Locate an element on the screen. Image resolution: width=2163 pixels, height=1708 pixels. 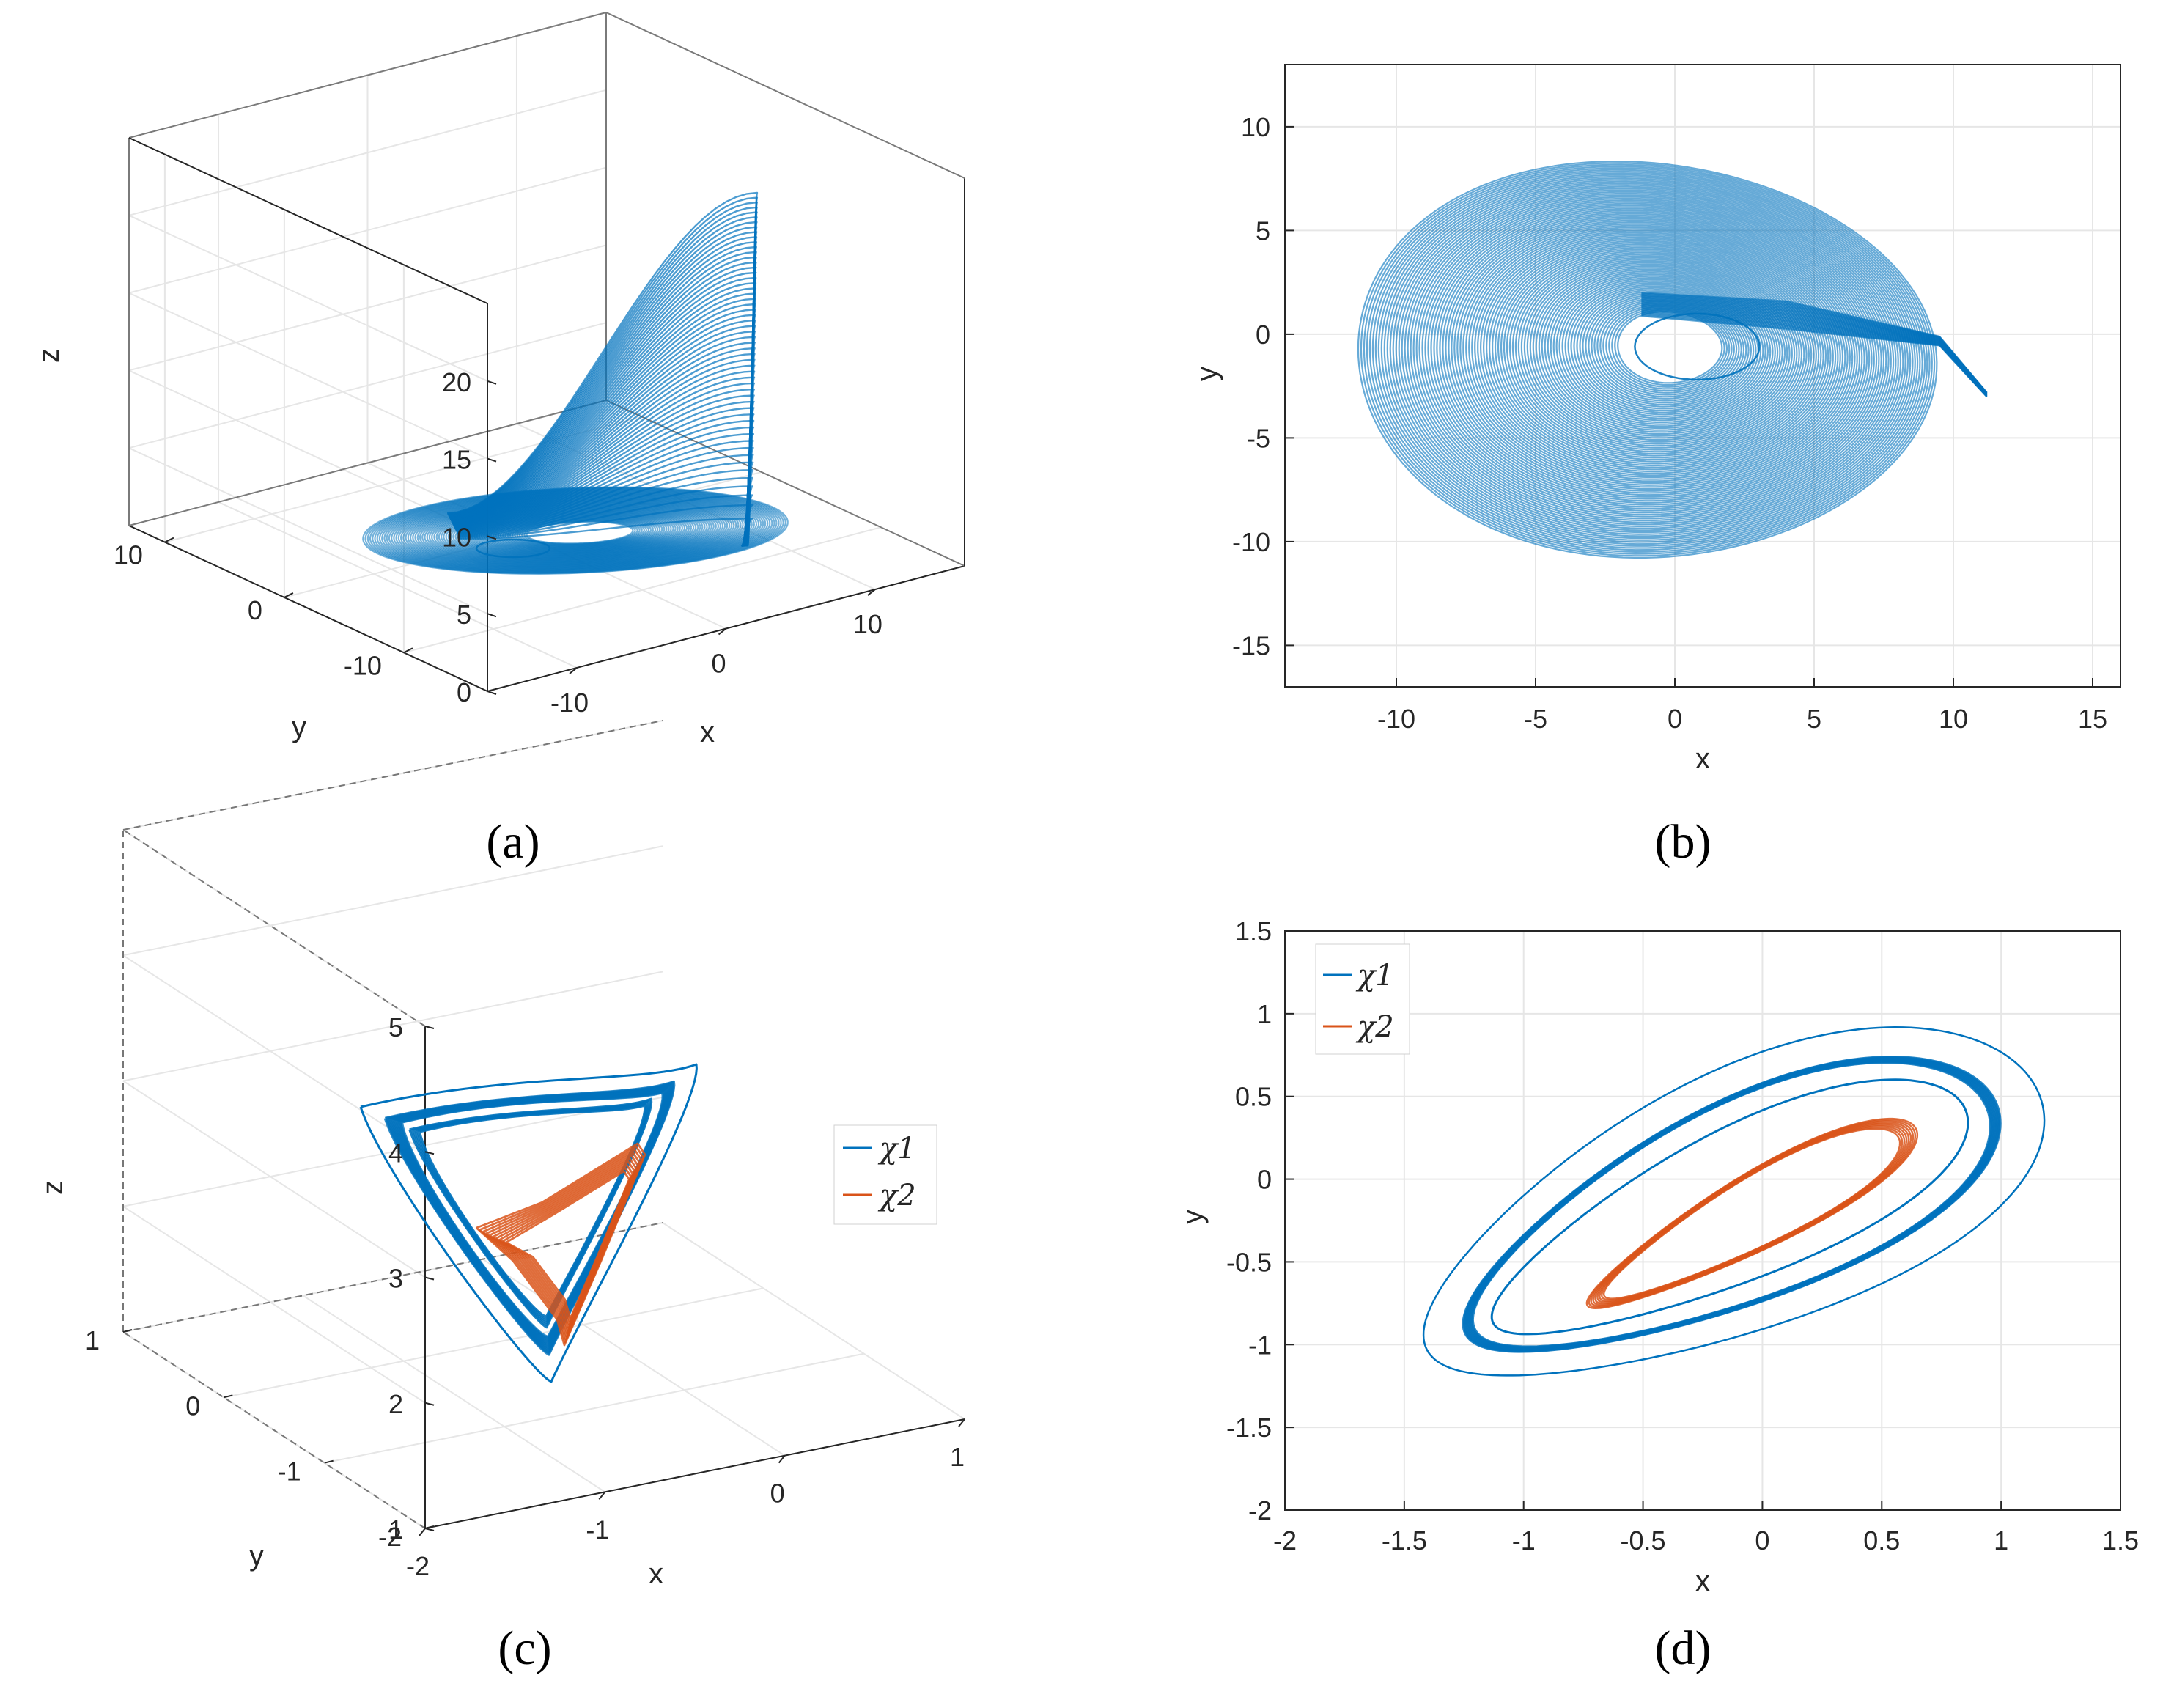
y-tick-0: -10 is located at coordinates (363, 665).